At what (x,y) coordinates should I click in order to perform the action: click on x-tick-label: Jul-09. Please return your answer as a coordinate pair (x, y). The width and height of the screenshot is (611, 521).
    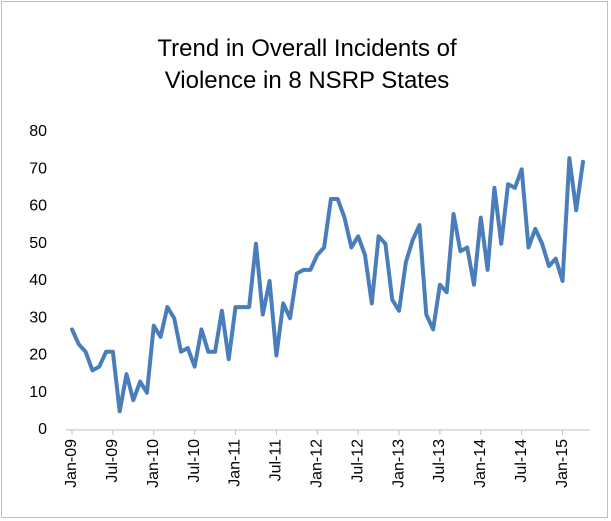
    Looking at the image, I should click on (112, 461).